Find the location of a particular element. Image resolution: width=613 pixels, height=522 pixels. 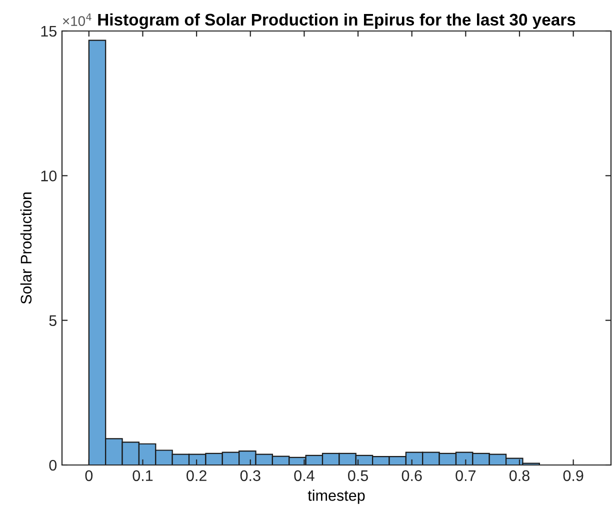

x-tick-label: 0.9 is located at coordinates (573, 476).